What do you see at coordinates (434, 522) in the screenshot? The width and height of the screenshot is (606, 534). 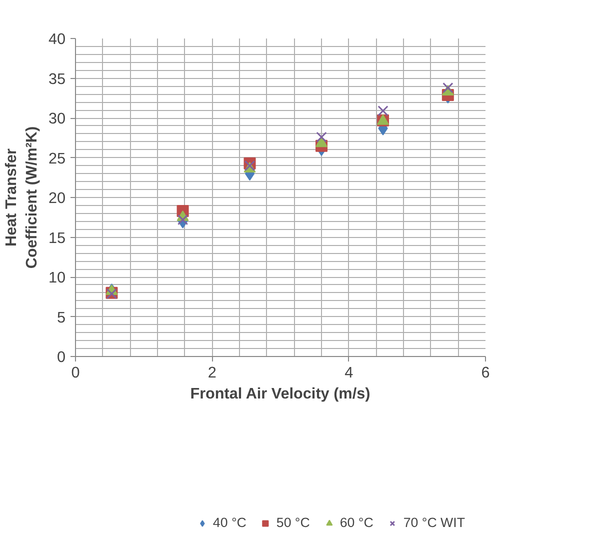 I see `legend-label: 70 °C WIT` at bounding box center [434, 522].